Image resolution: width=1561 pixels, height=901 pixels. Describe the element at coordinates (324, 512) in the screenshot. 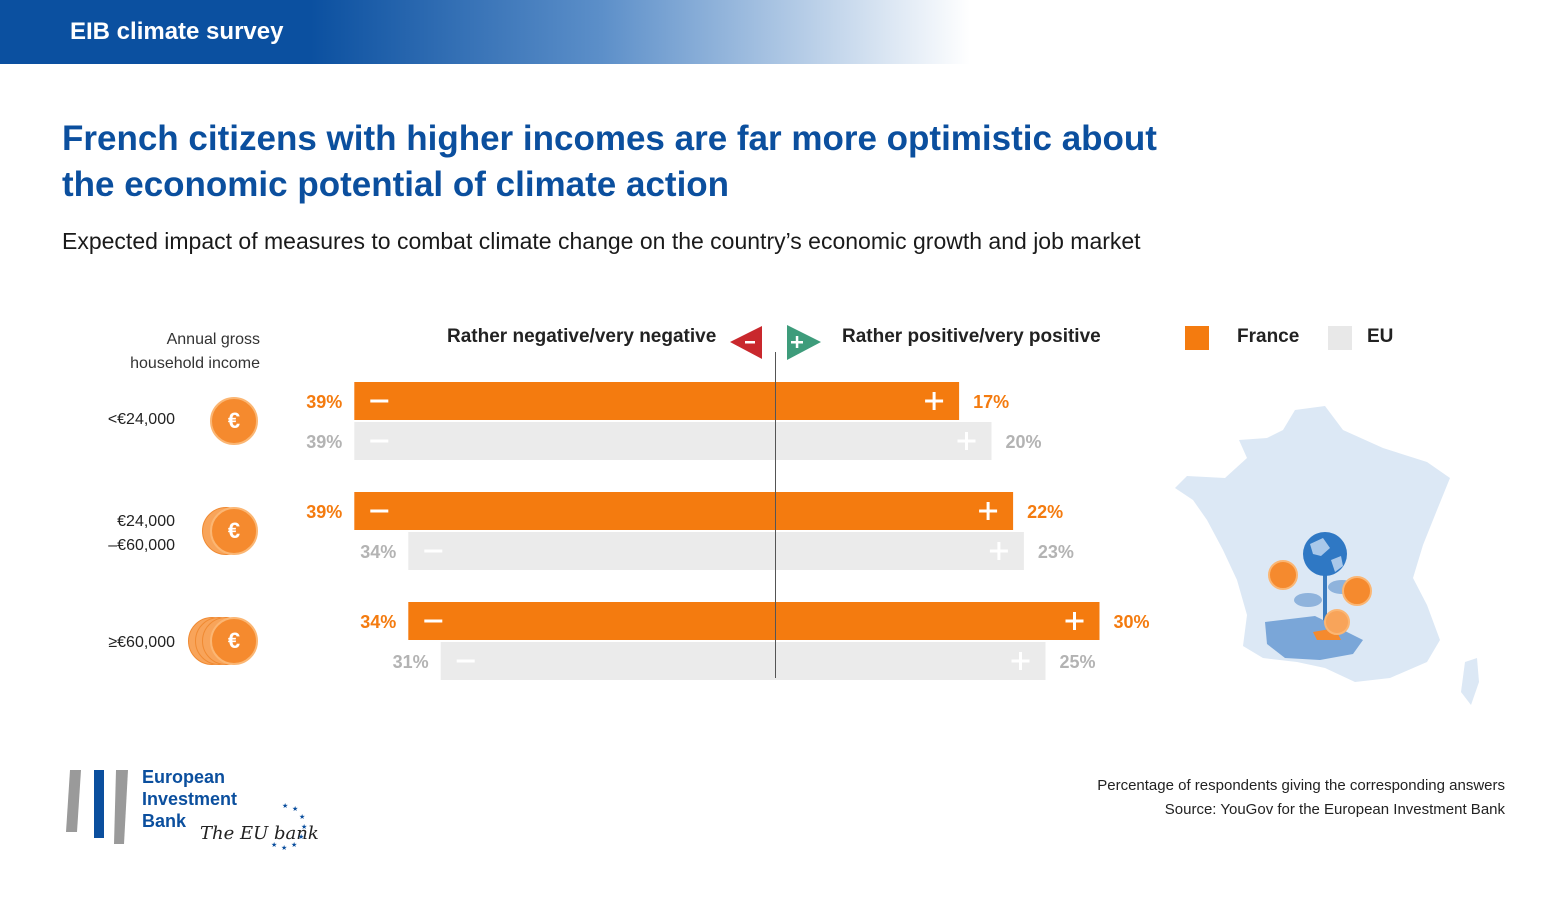

I see `france-row-2-negative-label: 39%` at that location.